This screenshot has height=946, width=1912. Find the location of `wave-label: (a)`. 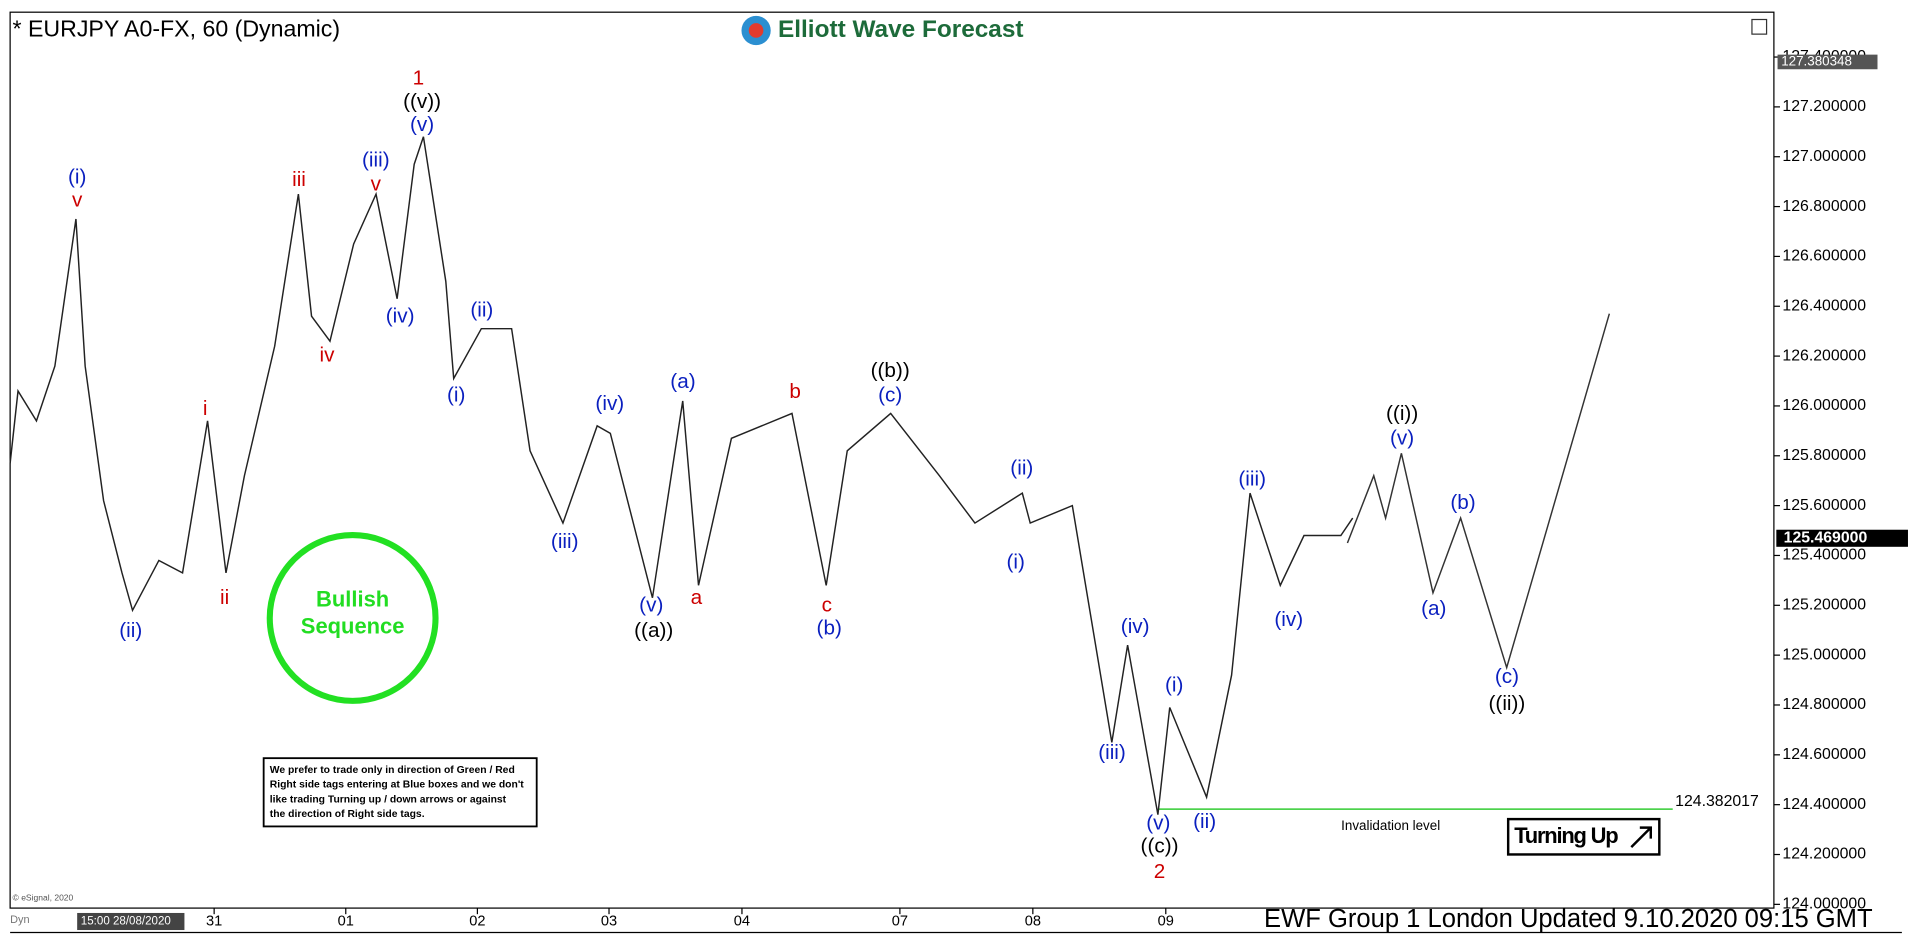

wave-label: (a) is located at coordinates (1433, 608).